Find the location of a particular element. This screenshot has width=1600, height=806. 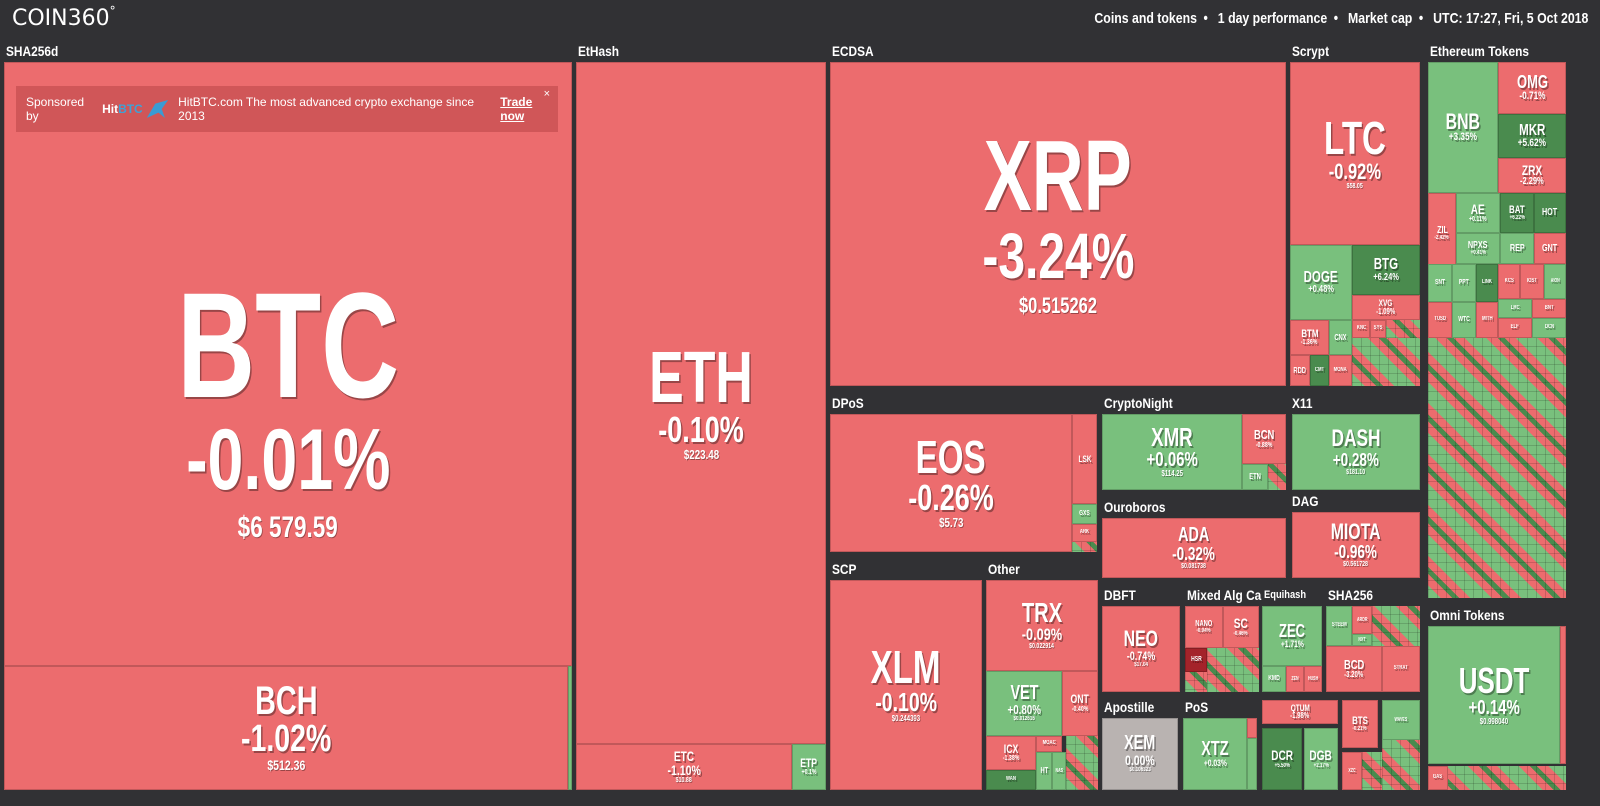

coin-tile-dgb: DGB +2.17% is located at coordinates (1321, 759).